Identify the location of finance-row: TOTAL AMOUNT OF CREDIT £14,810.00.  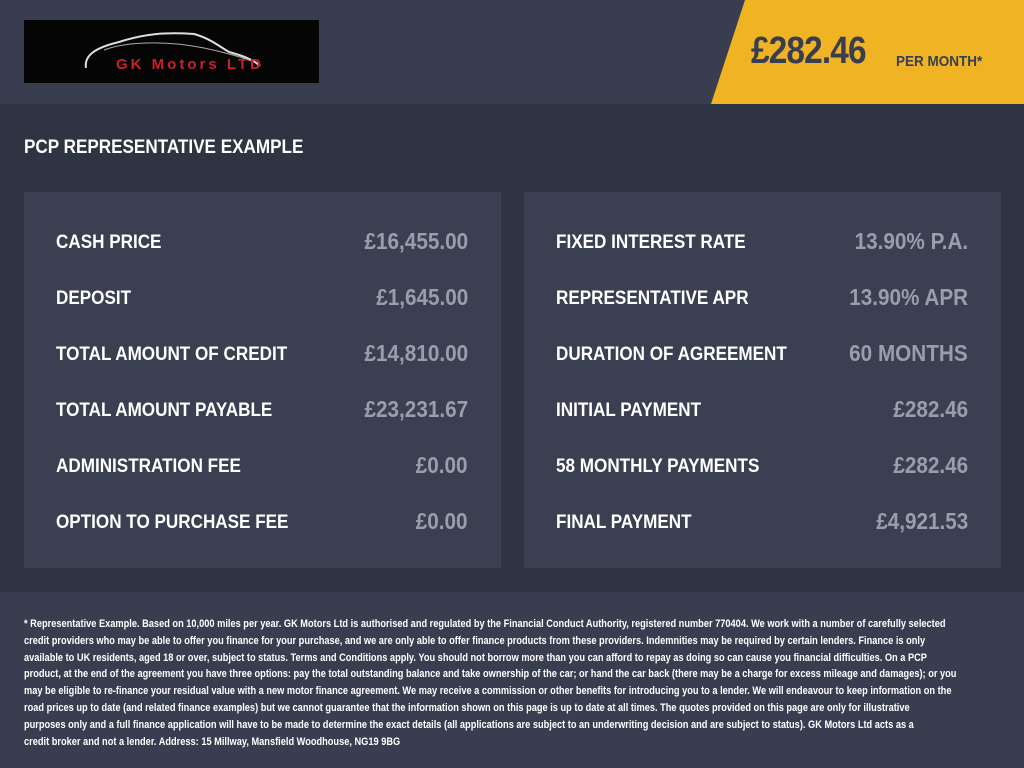
(262, 360).